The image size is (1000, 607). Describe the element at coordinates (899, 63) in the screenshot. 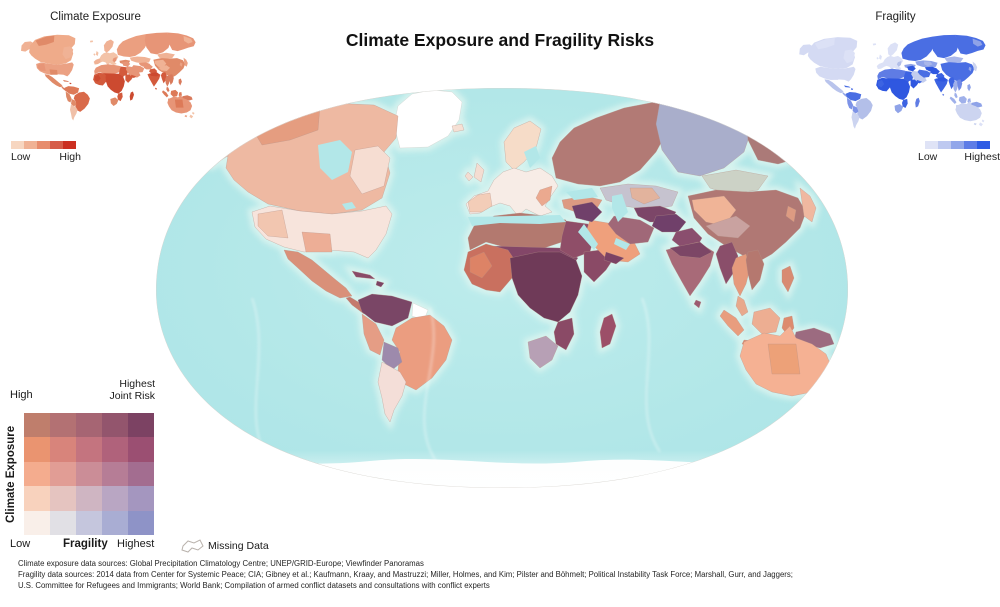

I see `region-balkans` at that location.